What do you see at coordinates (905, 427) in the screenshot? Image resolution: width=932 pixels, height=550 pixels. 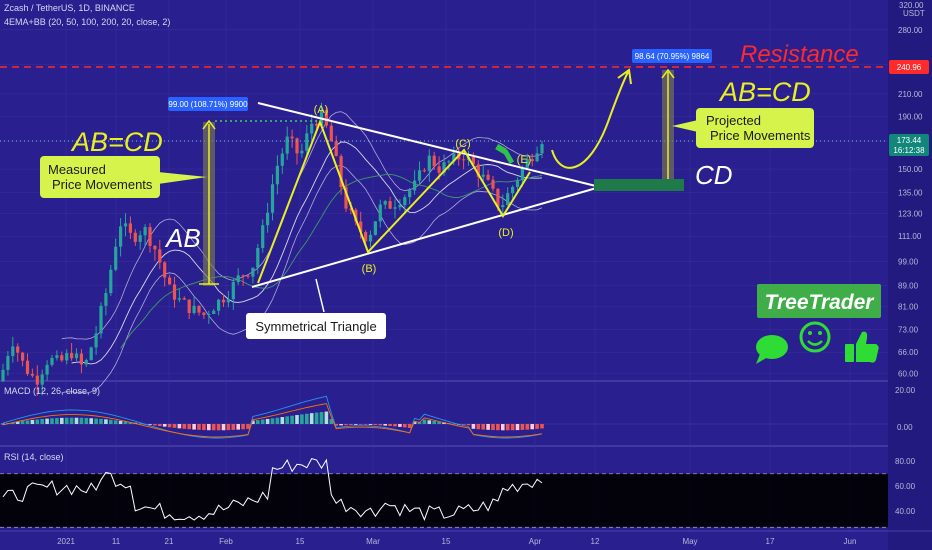 I see `macd-tick-0: 0.00` at bounding box center [905, 427].